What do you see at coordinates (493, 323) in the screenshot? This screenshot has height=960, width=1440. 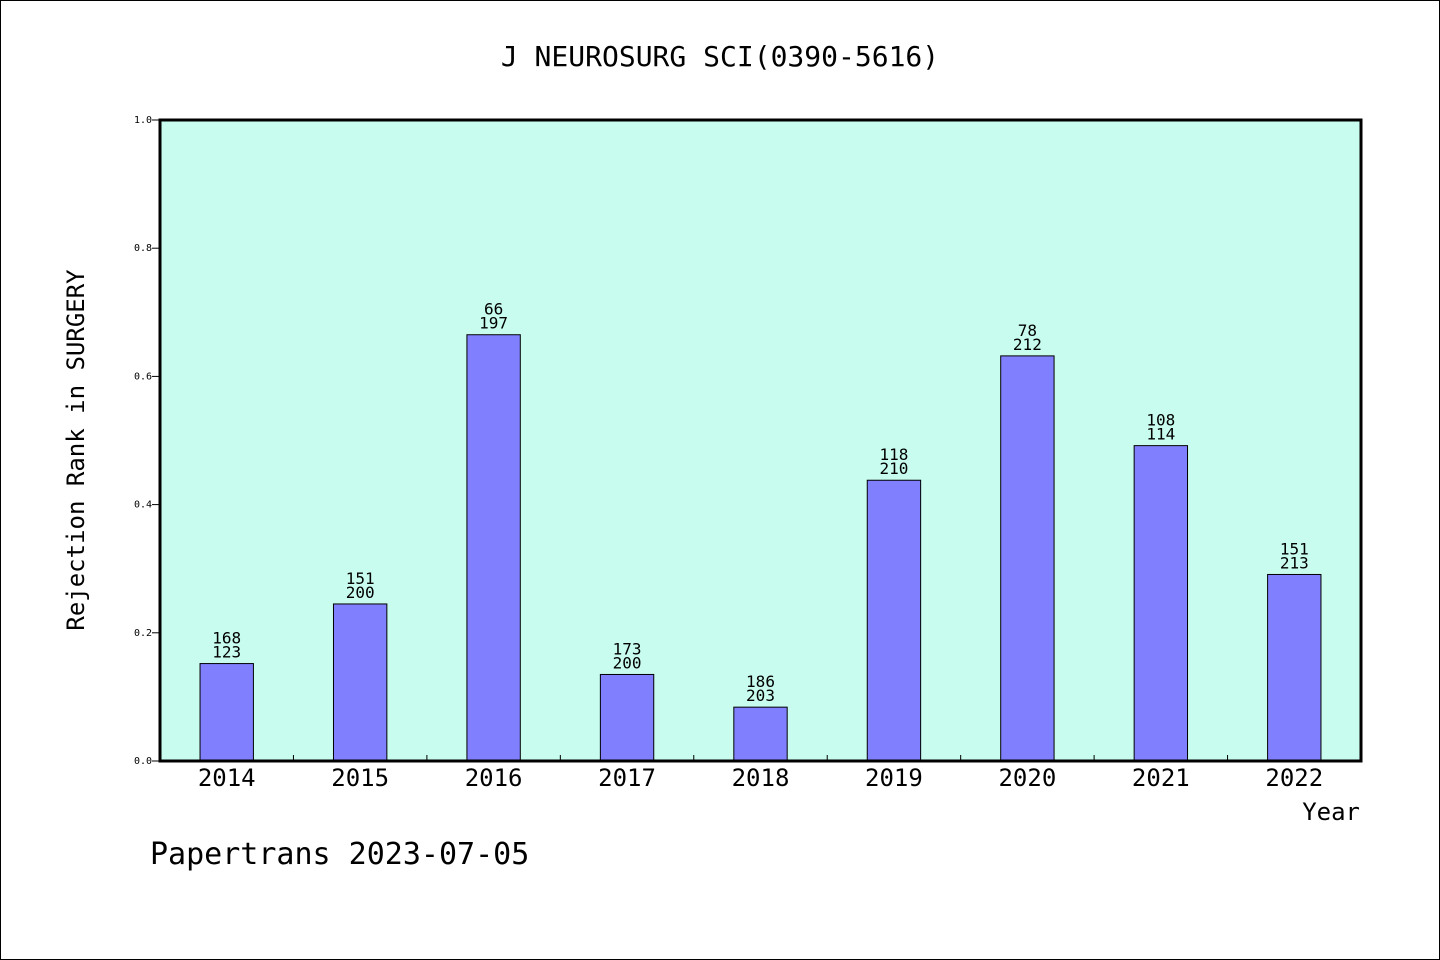 I see `bar-label-bottom: 197` at bounding box center [493, 323].